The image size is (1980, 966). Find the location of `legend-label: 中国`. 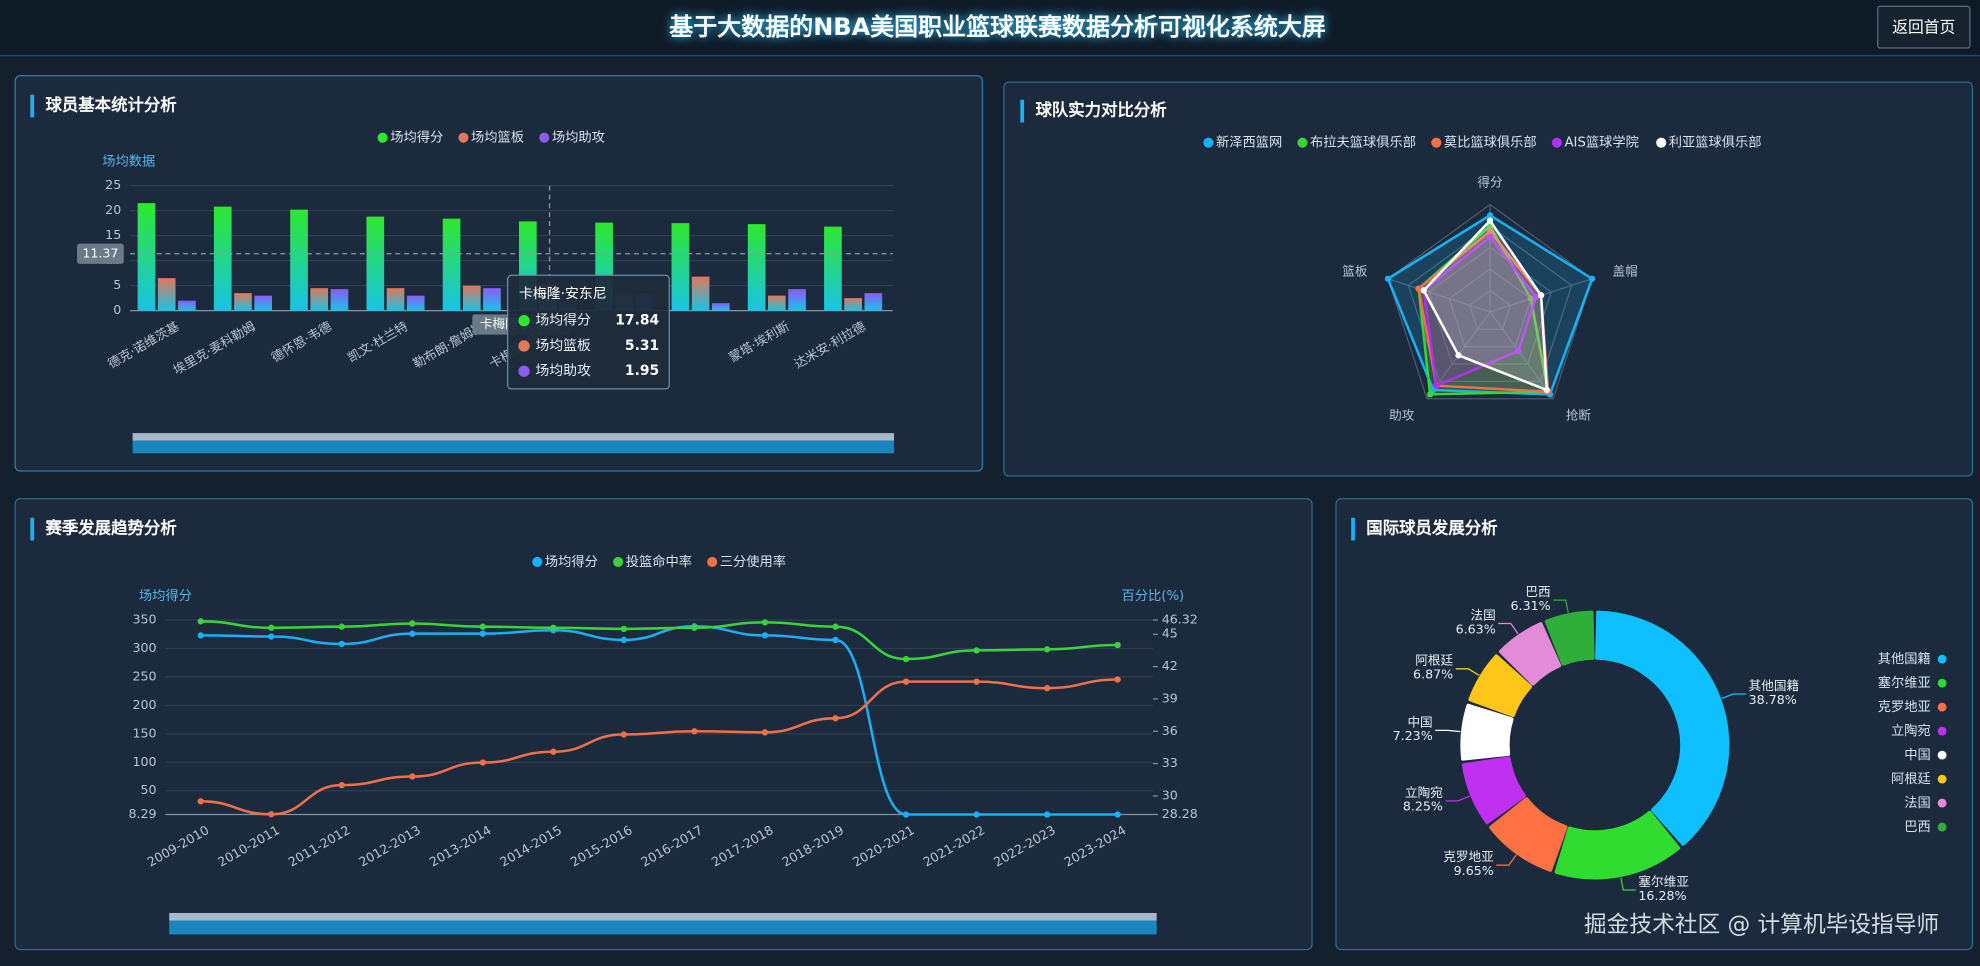

legend-label: 中国 is located at coordinates (1917, 755).